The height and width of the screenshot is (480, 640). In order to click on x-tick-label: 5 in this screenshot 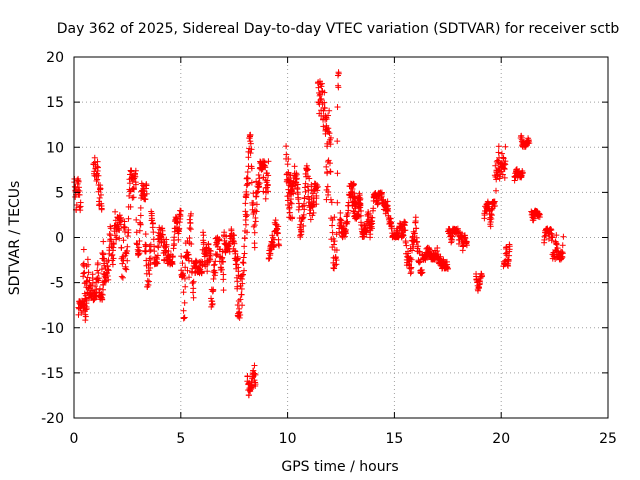, I will do `click(180, 439)`.